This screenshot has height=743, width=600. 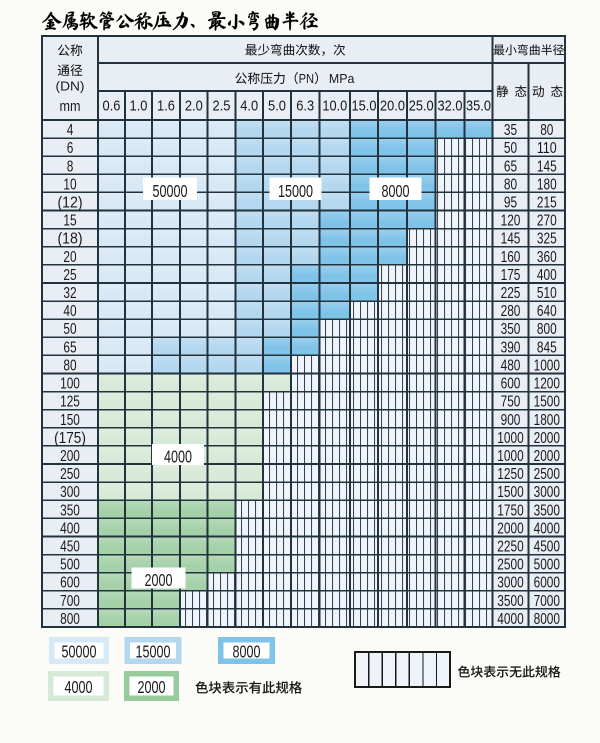 What do you see at coordinates (547, 293) in the screenshot?
I see `svg-text: 510` at bounding box center [547, 293].